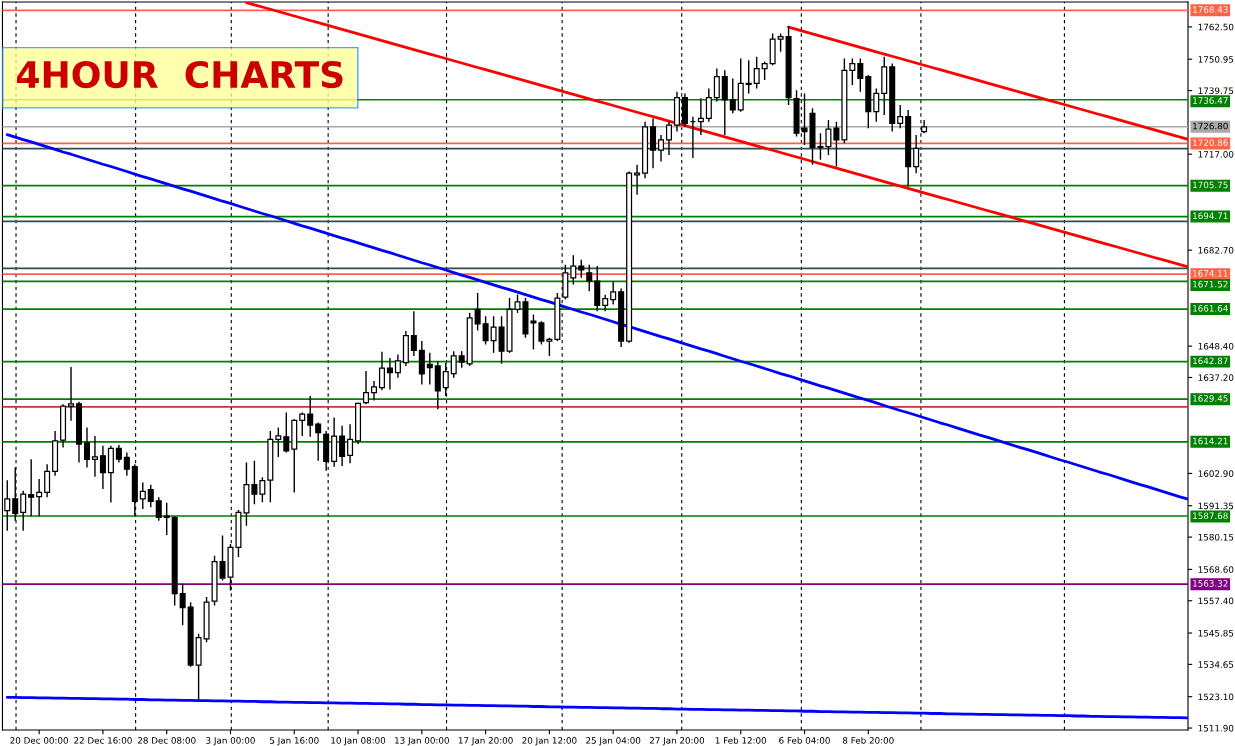 Image resolution: width=1235 pixels, height=746 pixels. Describe the element at coordinates (1216, 59) in the screenshot. I see `y-tick-label: 1750.95` at that location.